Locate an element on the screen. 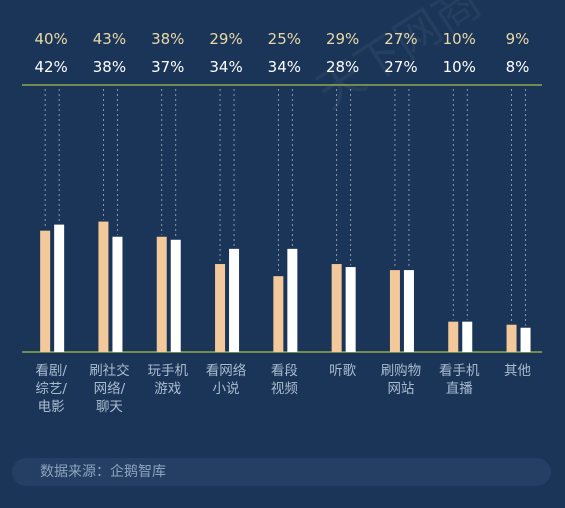 This screenshot has height=508, width=565. value-label-row2-5: 34% is located at coordinates (284, 67).